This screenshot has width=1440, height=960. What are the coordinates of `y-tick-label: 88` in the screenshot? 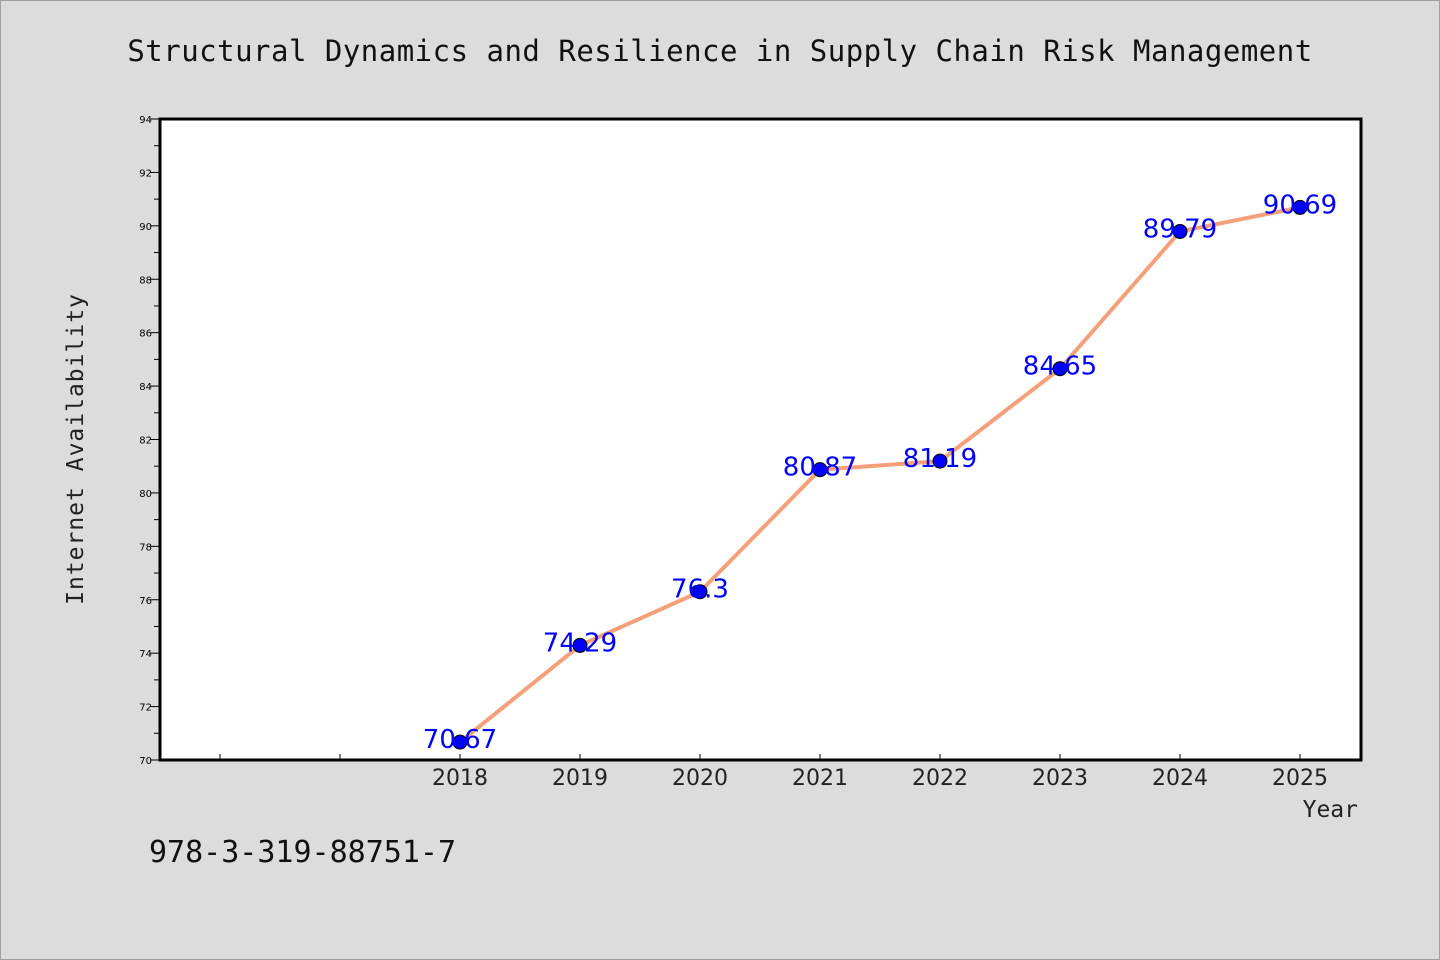 It's located at (145, 280).